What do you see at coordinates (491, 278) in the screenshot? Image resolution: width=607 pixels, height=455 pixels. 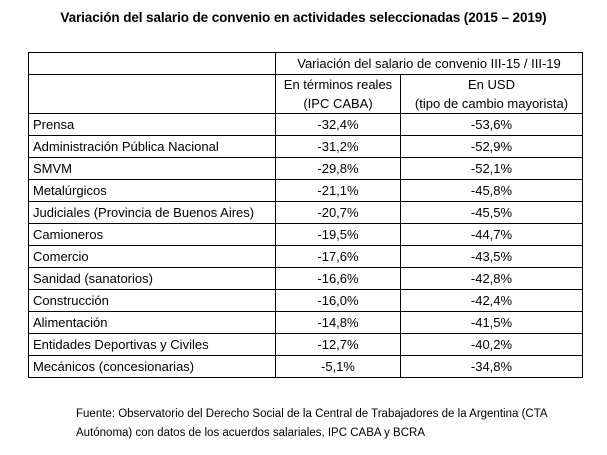 I see `row-usd-value: -42,8%` at bounding box center [491, 278].